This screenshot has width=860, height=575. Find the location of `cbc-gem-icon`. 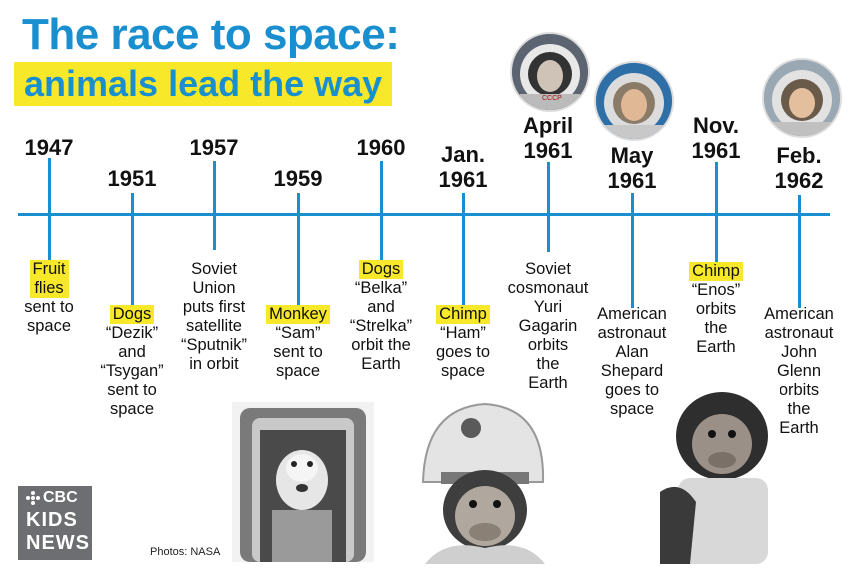

cbc-gem-icon is located at coordinates (33, 498).